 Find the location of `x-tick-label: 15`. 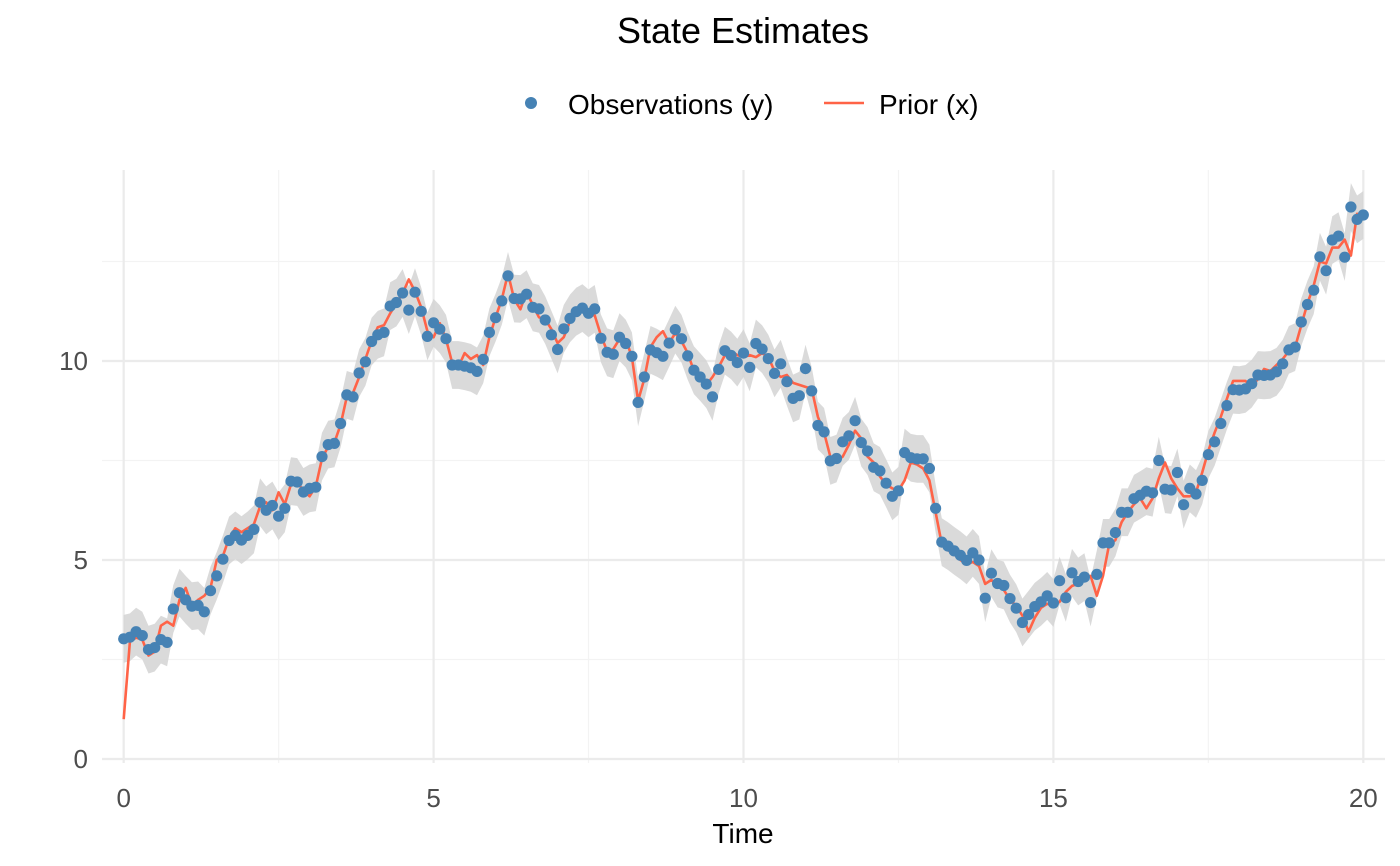

x-tick-label: 15 is located at coordinates (1053, 798).